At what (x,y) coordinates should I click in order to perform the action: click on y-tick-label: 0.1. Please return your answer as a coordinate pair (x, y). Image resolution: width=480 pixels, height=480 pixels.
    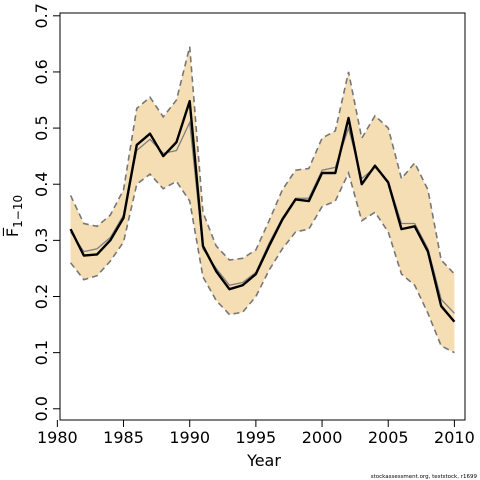
    Looking at the image, I should click on (41, 352).